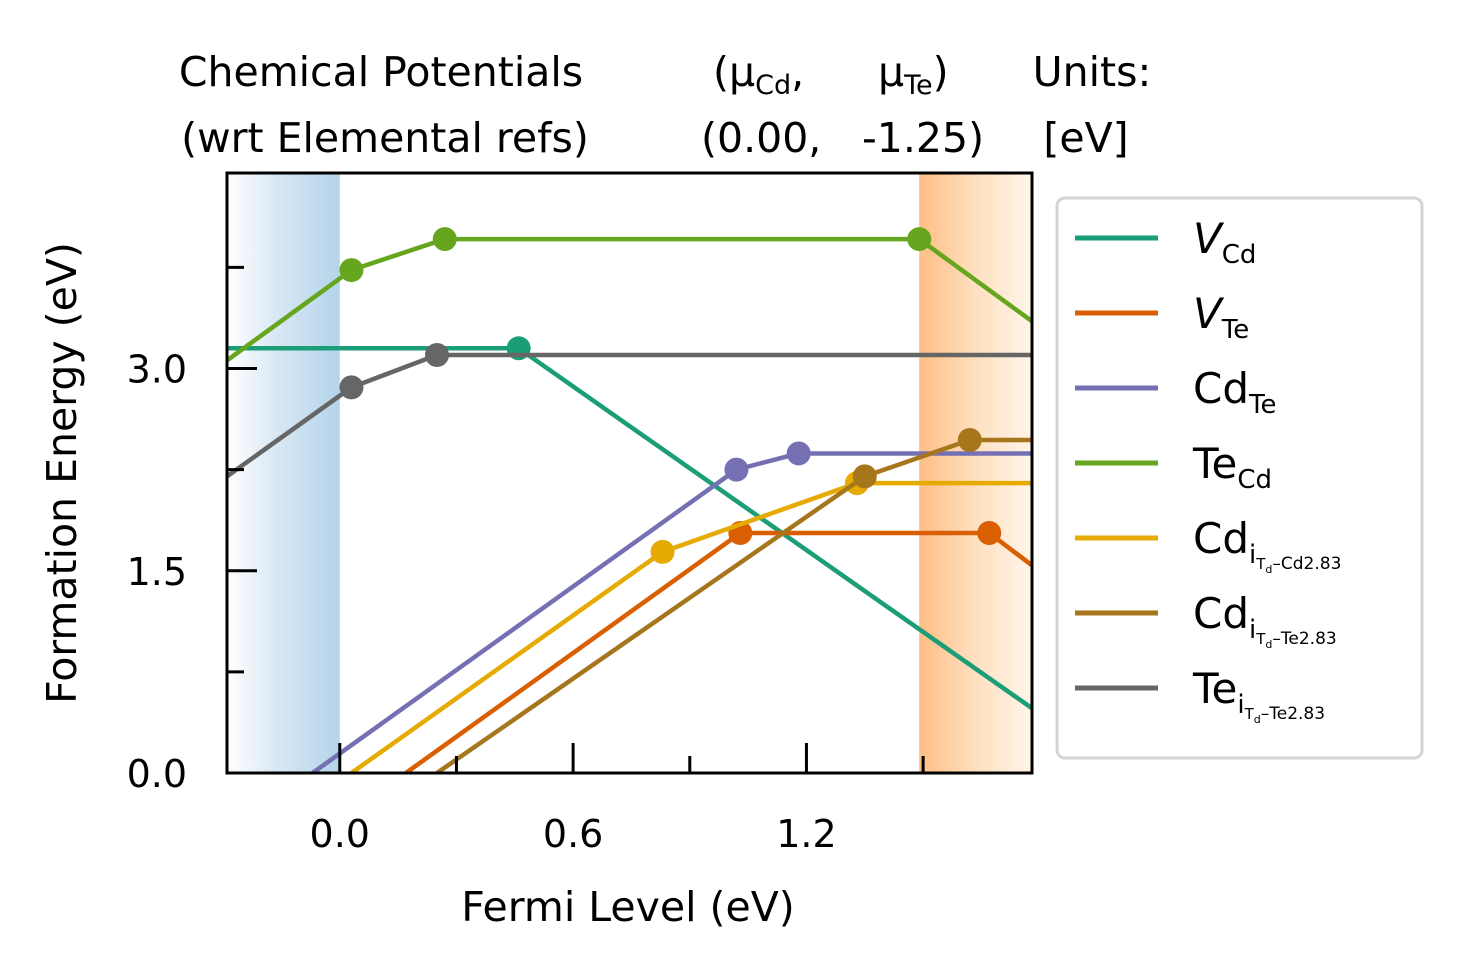 Image resolution: width=1463 pixels, height=971 pixels. I want to click on mu-te-value: -1.25), so click(923, 138).